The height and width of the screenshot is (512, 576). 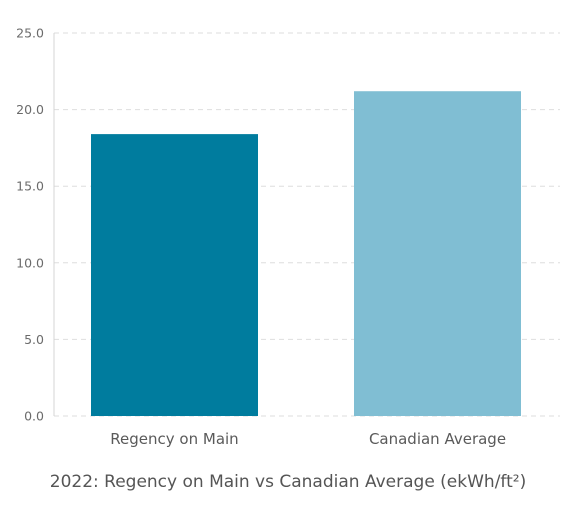 I want to click on y-tick-label: 5.0, so click(x=34, y=339).